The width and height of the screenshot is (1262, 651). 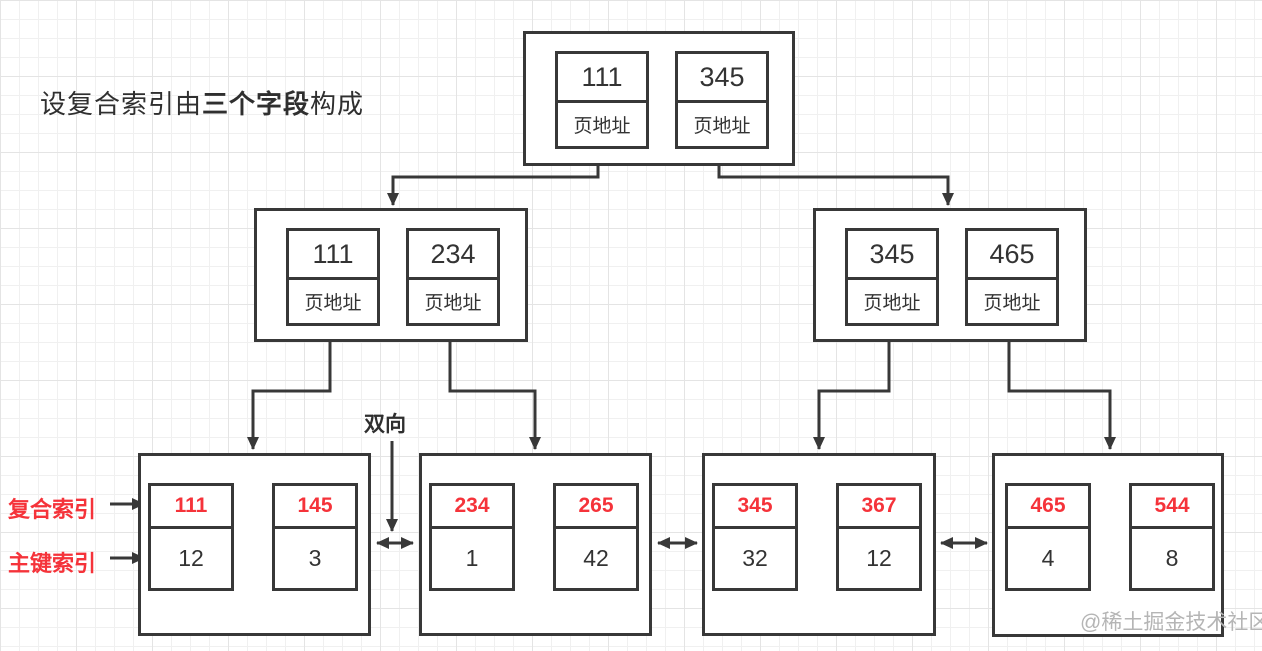 What do you see at coordinates (596, 537) in the screenshot?
I see `leaf-record: 265 42` at bounding box center [596, 537].